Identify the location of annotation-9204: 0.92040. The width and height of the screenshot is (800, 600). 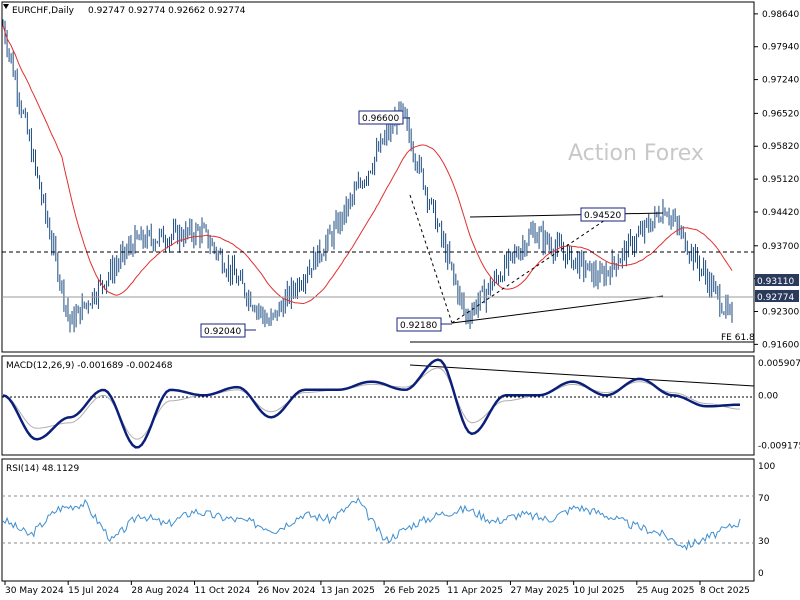
(228, 330).